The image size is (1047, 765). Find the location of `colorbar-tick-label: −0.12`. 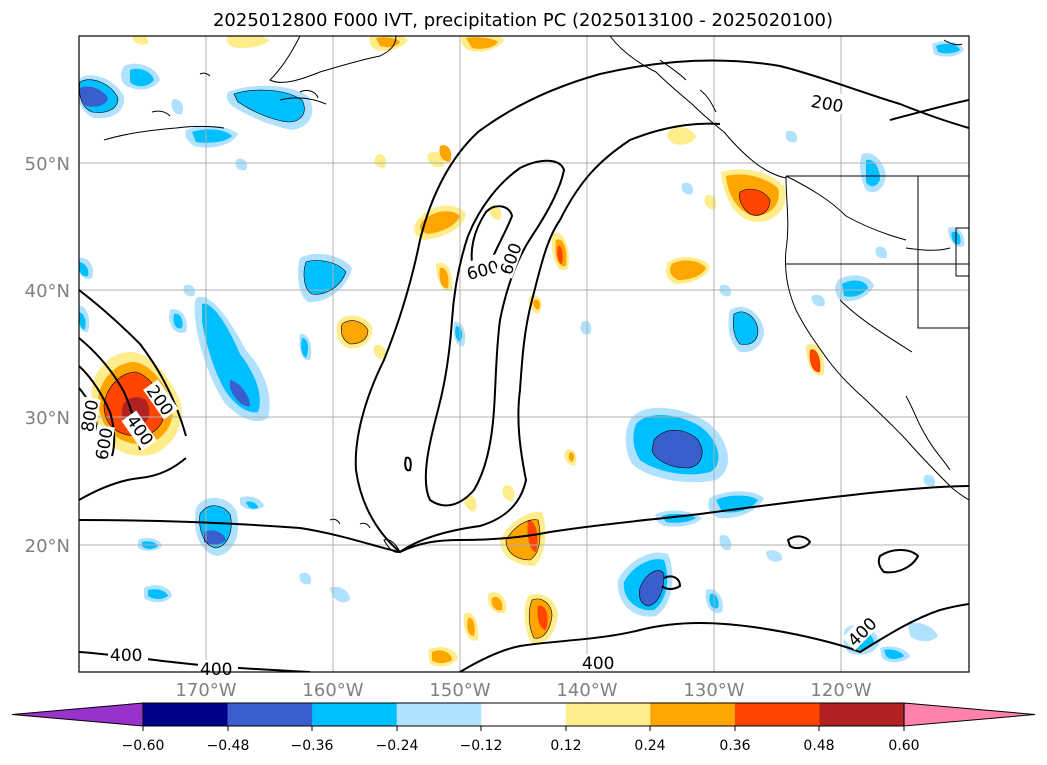

colorbar-tick-label: −0.12 is located at coordinates (481, 746).